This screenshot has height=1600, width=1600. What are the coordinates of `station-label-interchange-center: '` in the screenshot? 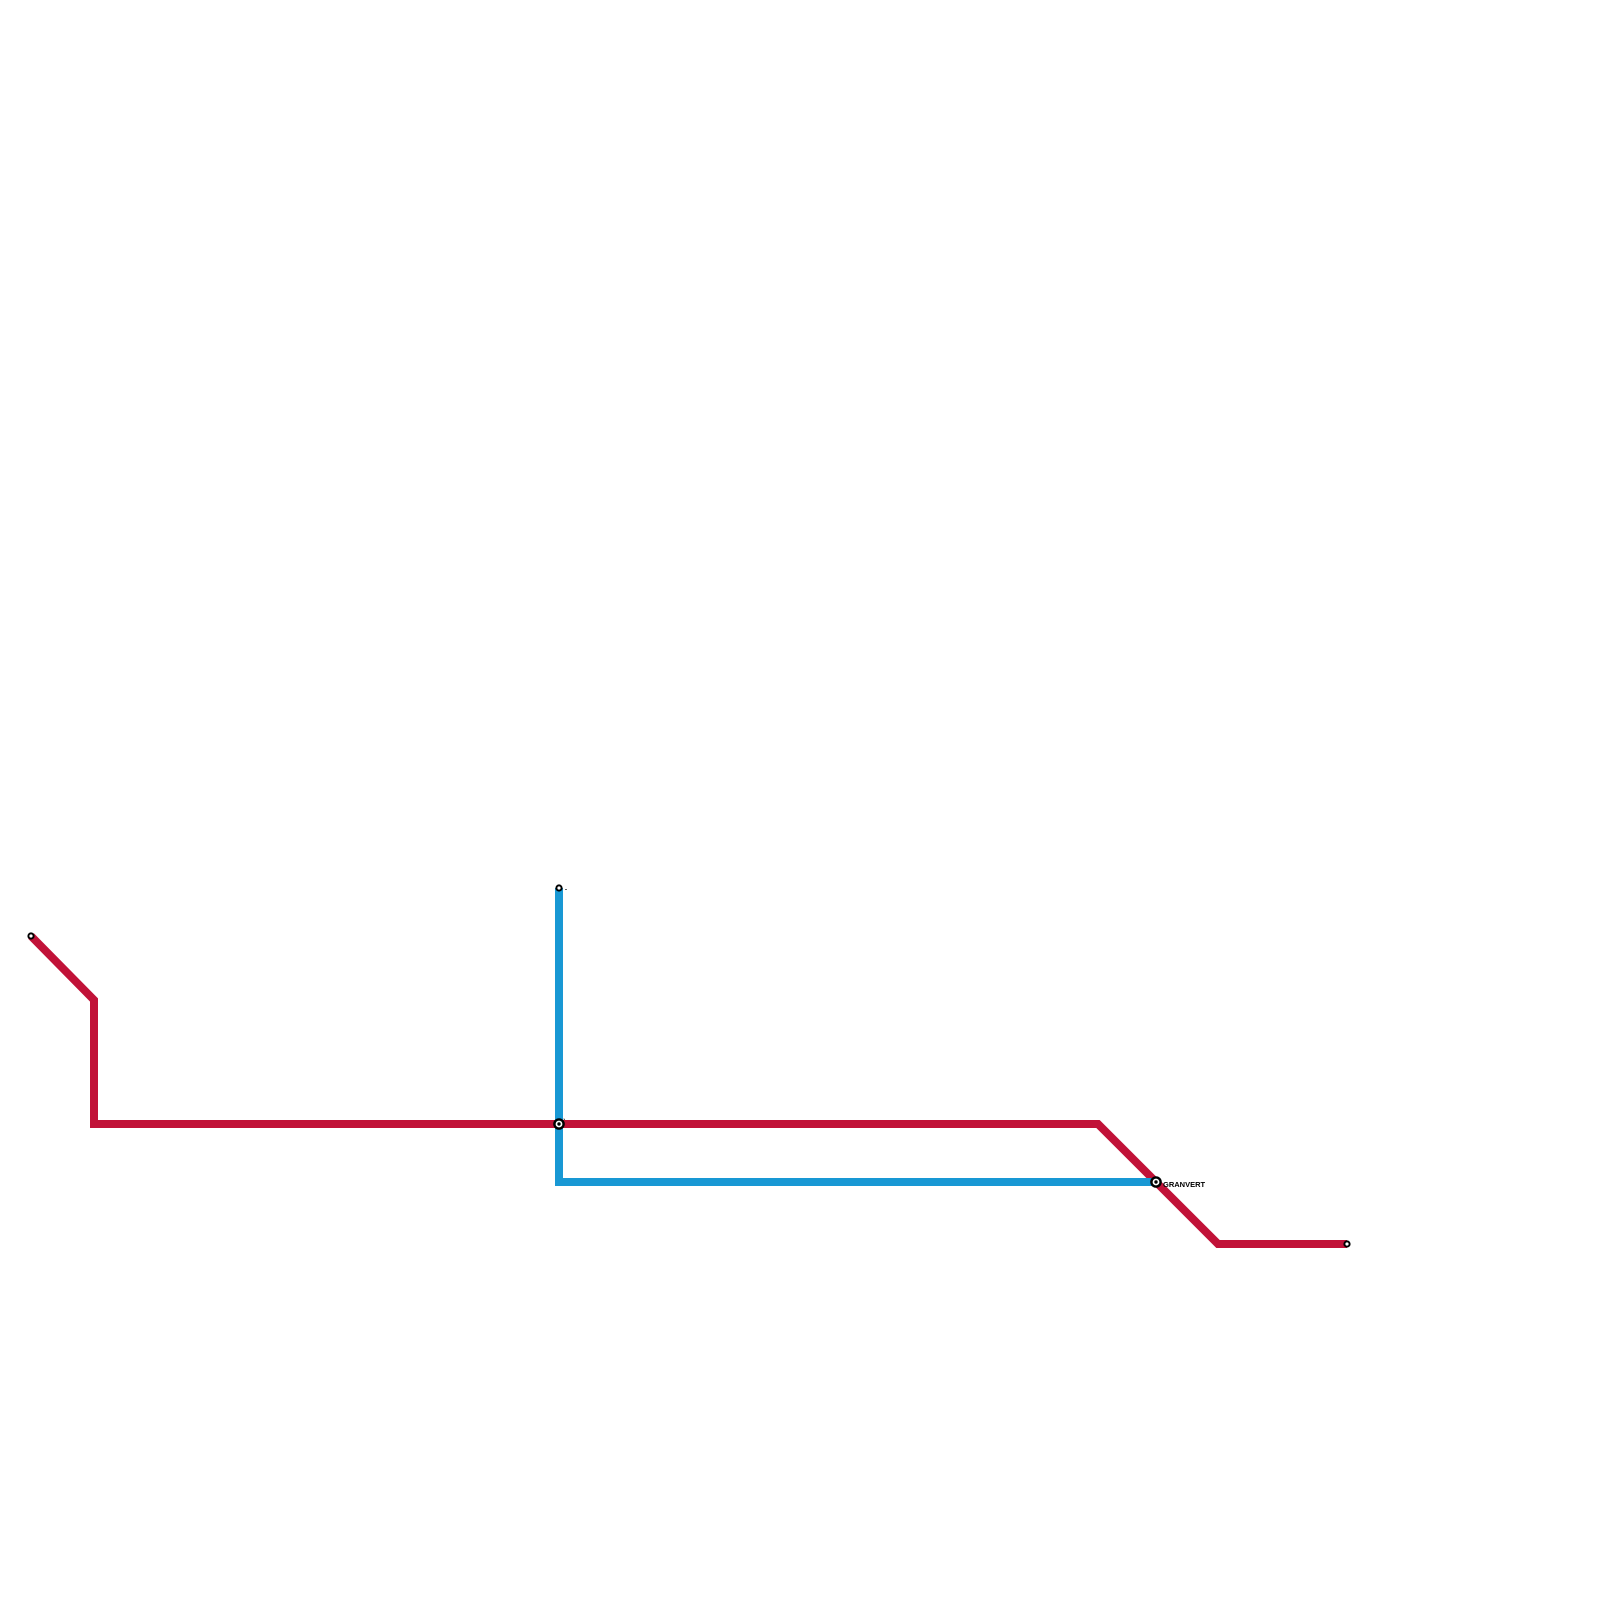 It's located at (566, 1121).